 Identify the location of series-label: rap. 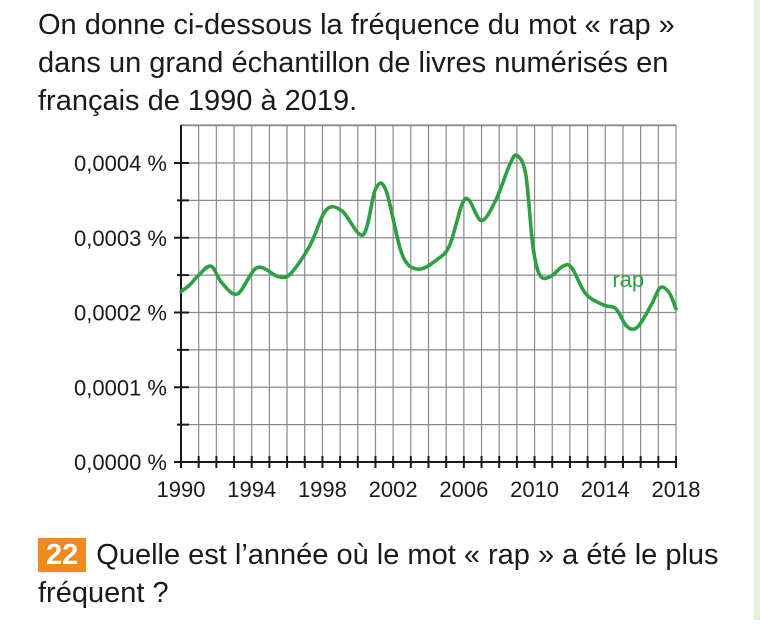
(628, 279).